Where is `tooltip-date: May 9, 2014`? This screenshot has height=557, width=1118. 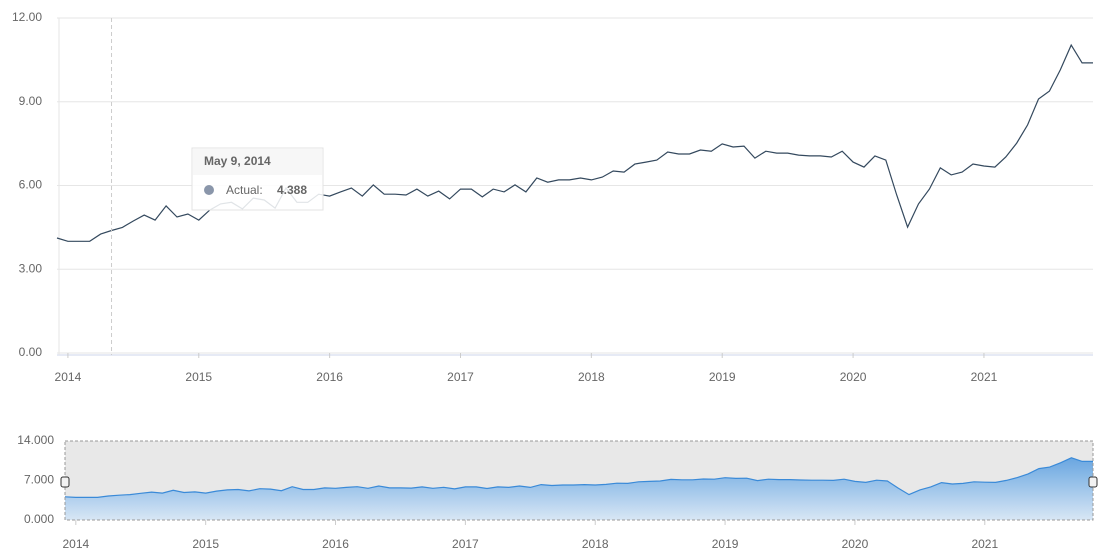 tooltip-date: May 9, 2014 is located at coordinates (237, 161).